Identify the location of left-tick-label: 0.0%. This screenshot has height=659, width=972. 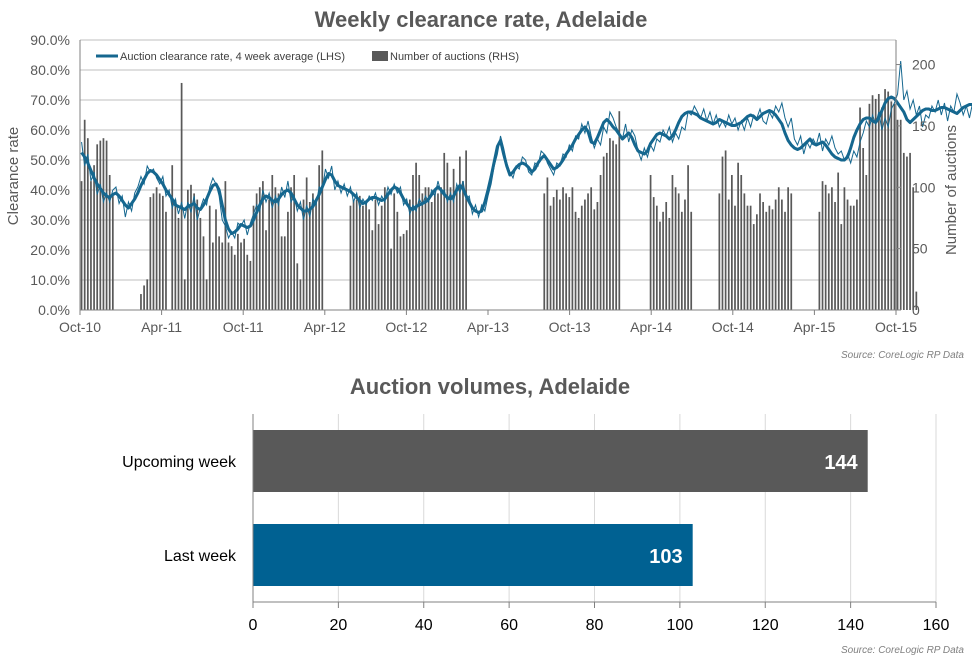
(54, 310).